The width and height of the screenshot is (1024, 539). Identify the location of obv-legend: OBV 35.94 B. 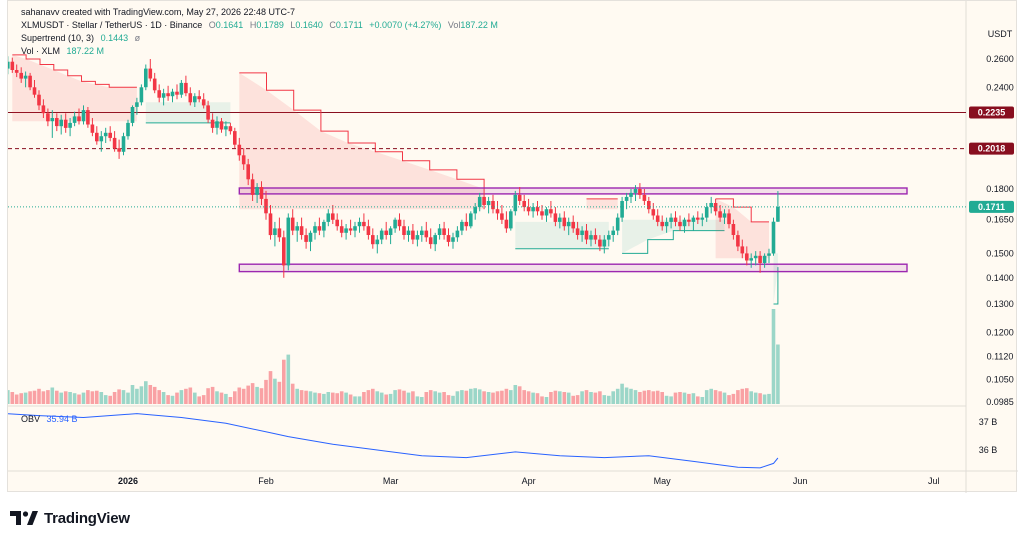
(51, 419).